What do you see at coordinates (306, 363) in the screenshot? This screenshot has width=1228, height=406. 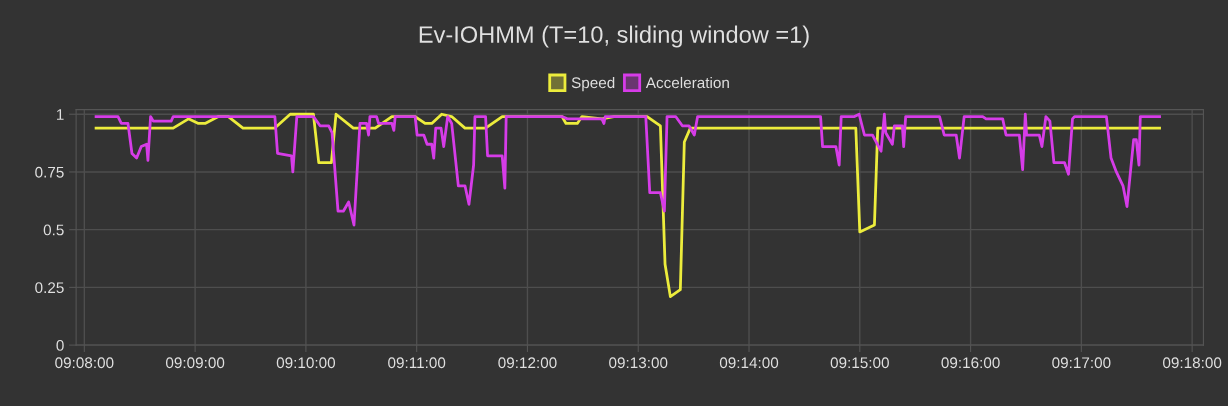 I see `x-tick-label: 09:10:00` at bounding box center [306, 363].